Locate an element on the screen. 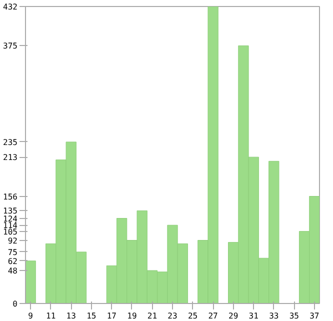  y-tick-label: 375 is located at coordinates (10, 46).